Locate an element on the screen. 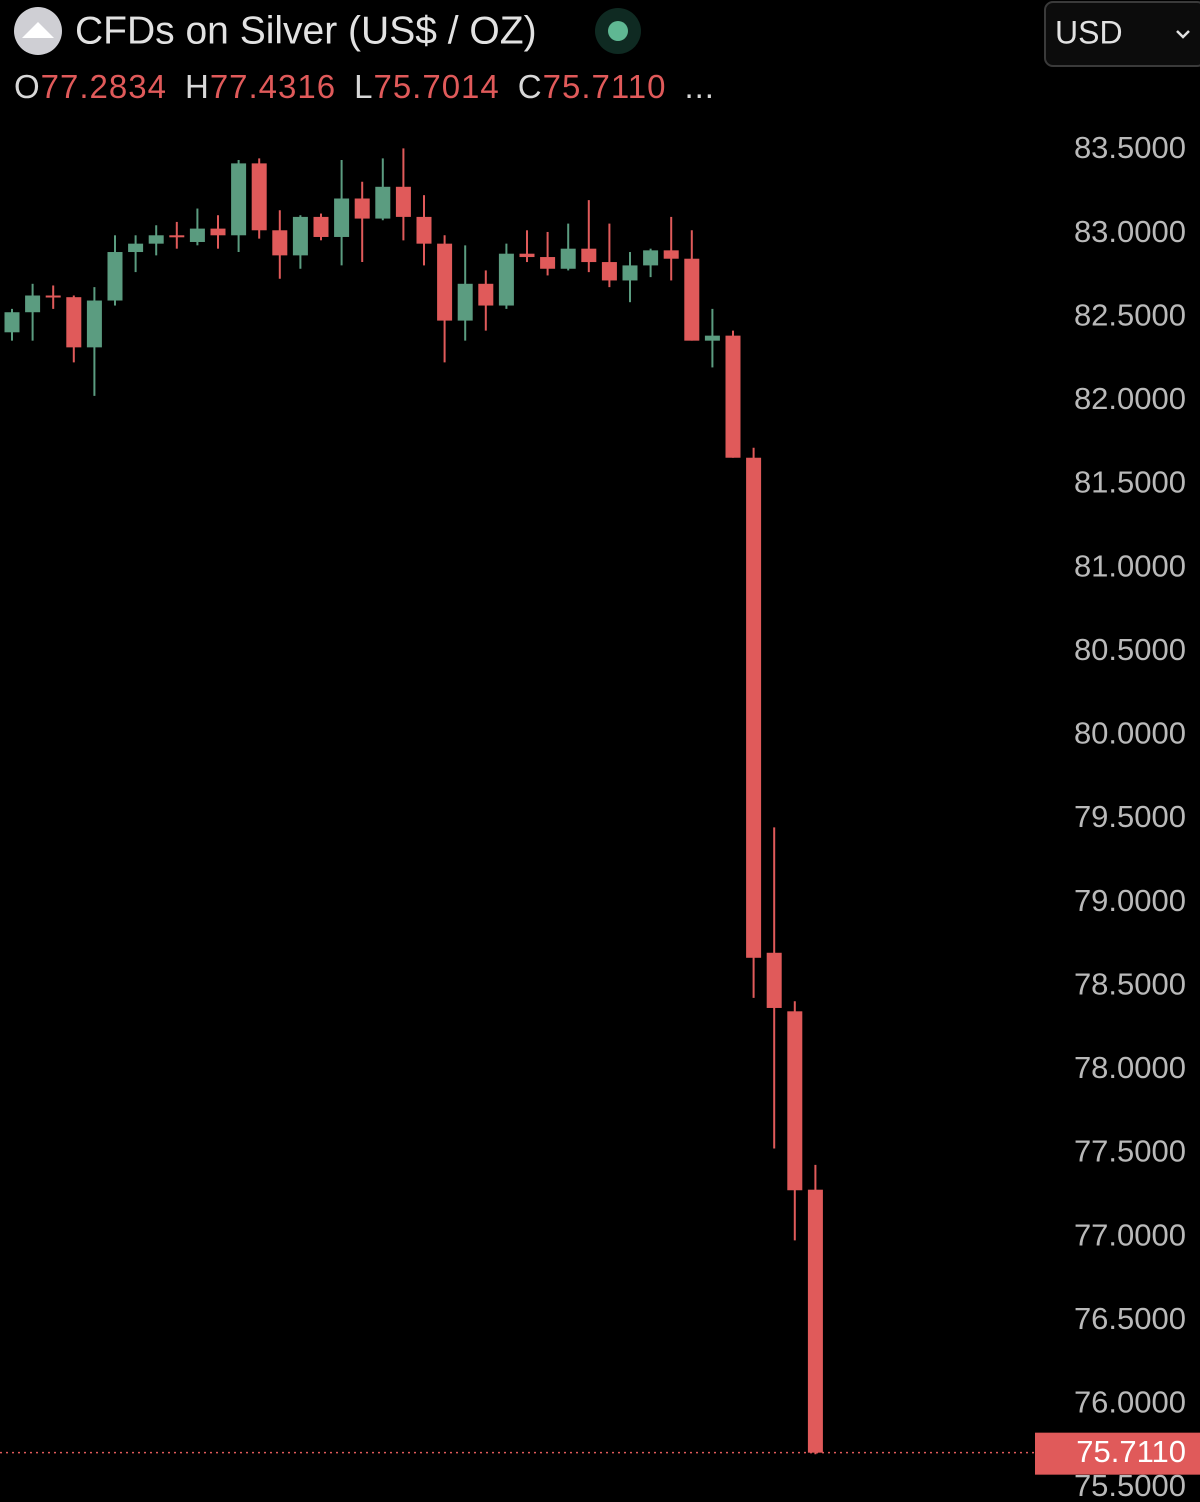 This screenshot has height=1502, width=1200. currency-label: USD is located at coordinates (1089, 32).